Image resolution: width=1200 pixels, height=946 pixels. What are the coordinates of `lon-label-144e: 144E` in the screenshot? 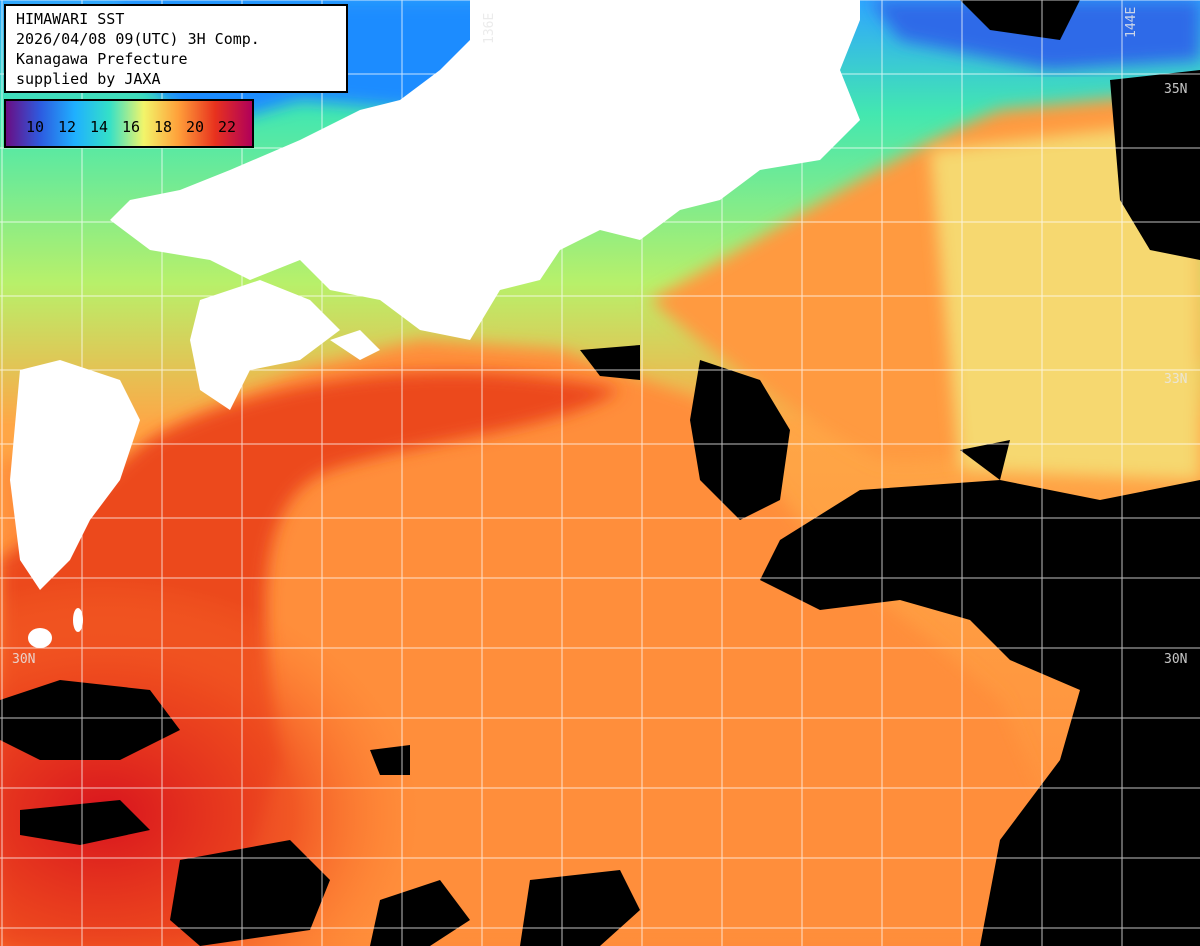 It's located at (1131, 22).